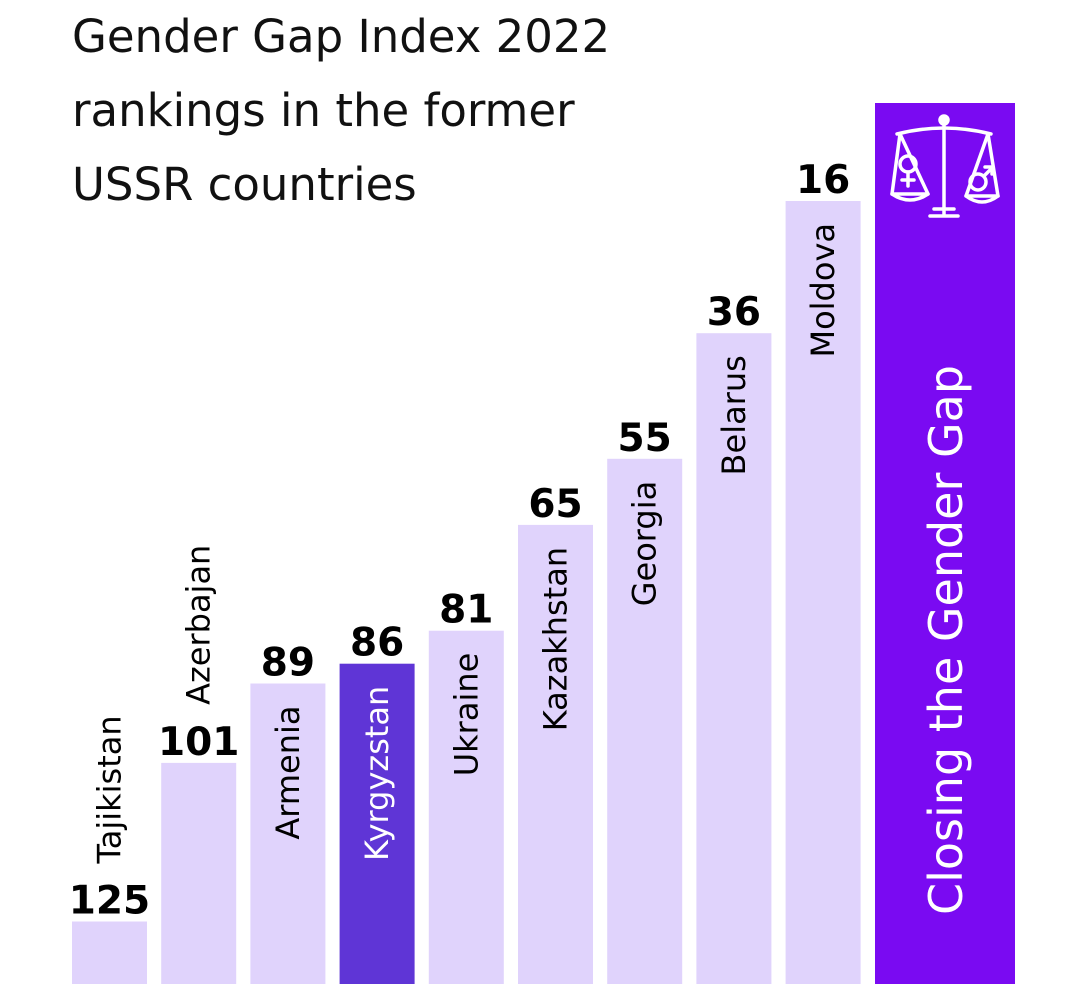 The width and height of the screenshot is (1080, 986). Describe the element at coordinates (109, 952) in the screenshot. I see `bar-tajikistan` at that location.